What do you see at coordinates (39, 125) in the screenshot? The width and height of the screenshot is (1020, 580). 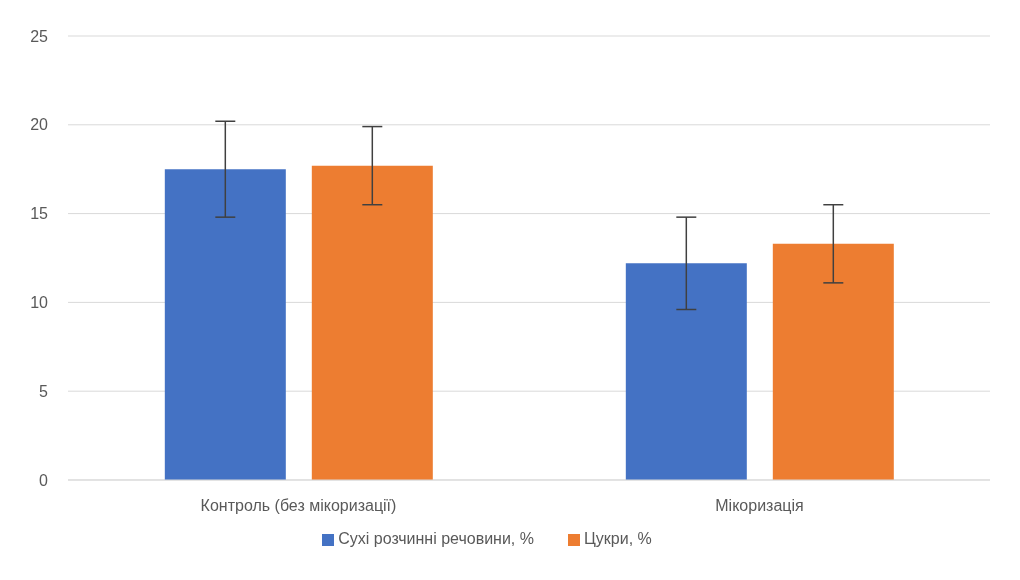 I see `y-tick-label: 20` at bounding box center [39, 125].